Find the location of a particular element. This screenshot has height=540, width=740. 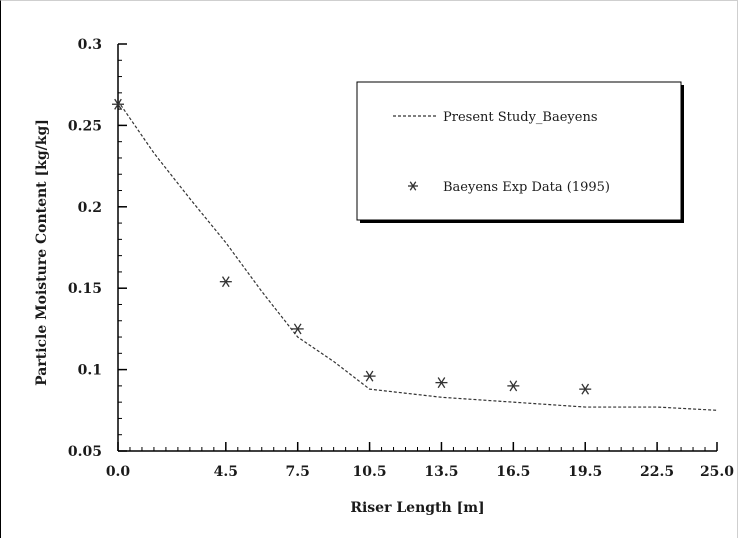

y-axis-title: Particle Moisture Content [kg/kg] is located at coordinates (42, 252).